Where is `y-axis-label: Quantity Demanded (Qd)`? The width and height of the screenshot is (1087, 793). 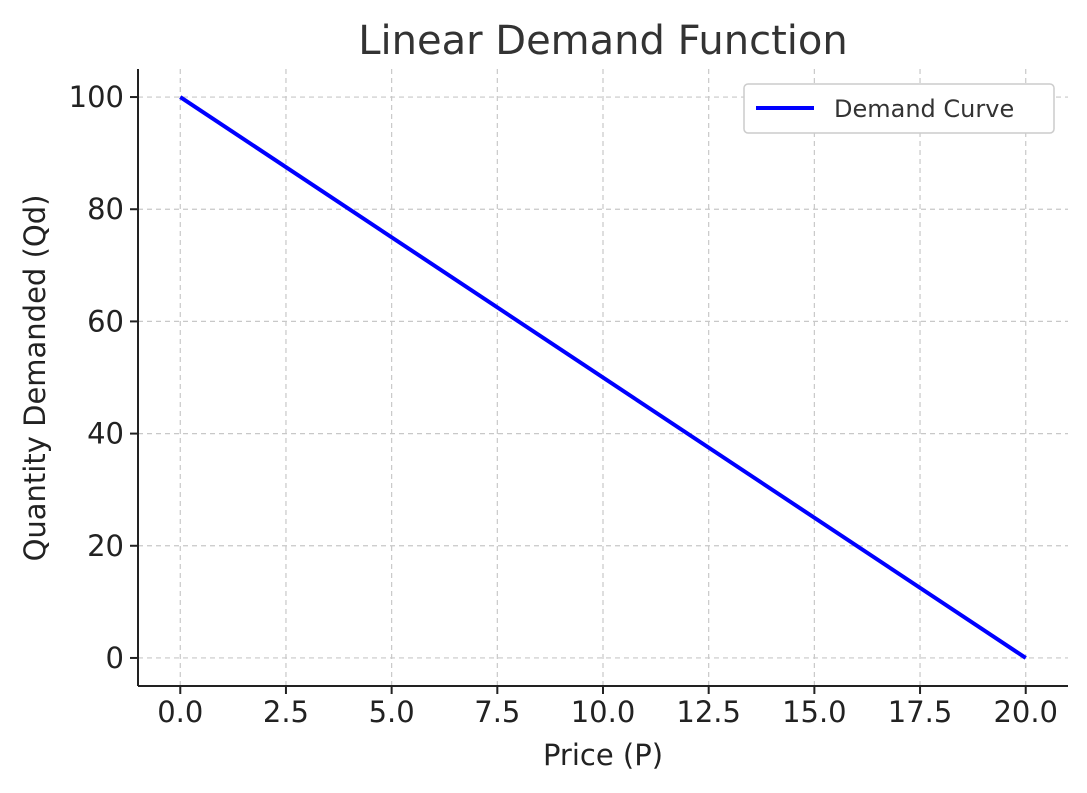
y-axis-label: Quantity Demanded (Qd) is located at coordinates (35, 378).